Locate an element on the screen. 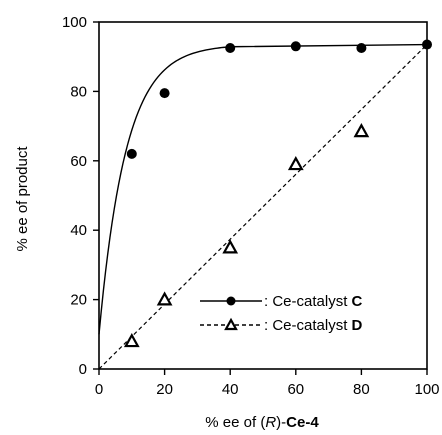  legend-marker-catalyst-c is located at coordinates (231, 301).